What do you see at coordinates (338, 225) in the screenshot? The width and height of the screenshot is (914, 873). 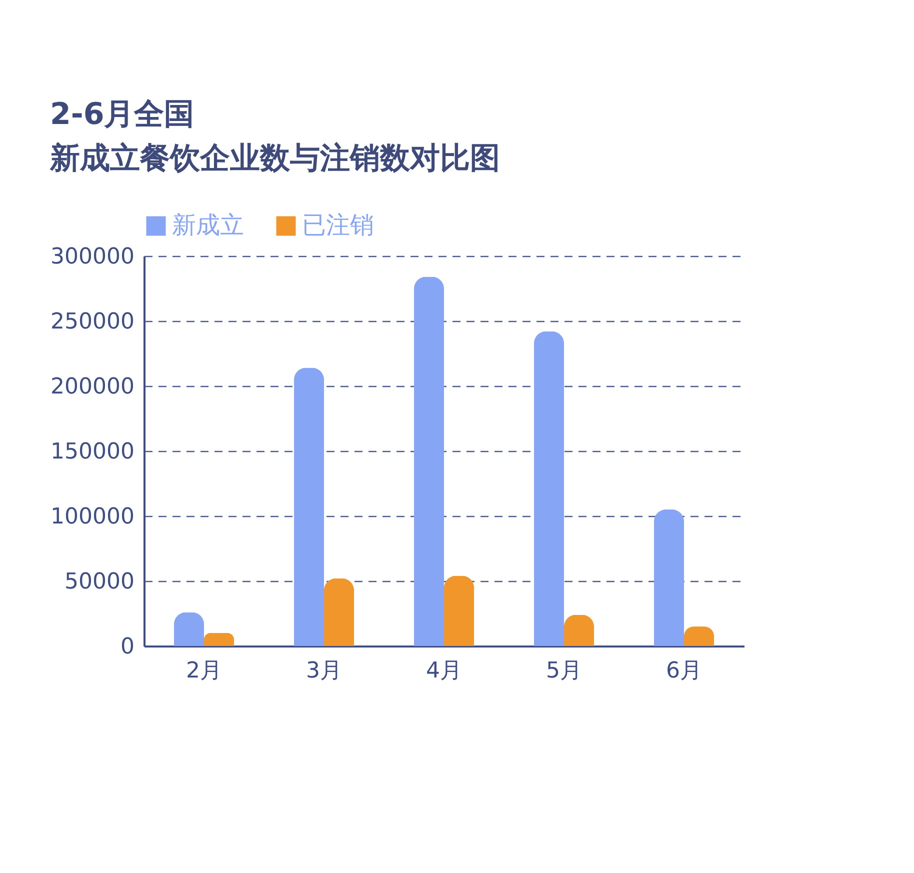 I see `legend-label: 已注销` at bounding box center [338, 225].